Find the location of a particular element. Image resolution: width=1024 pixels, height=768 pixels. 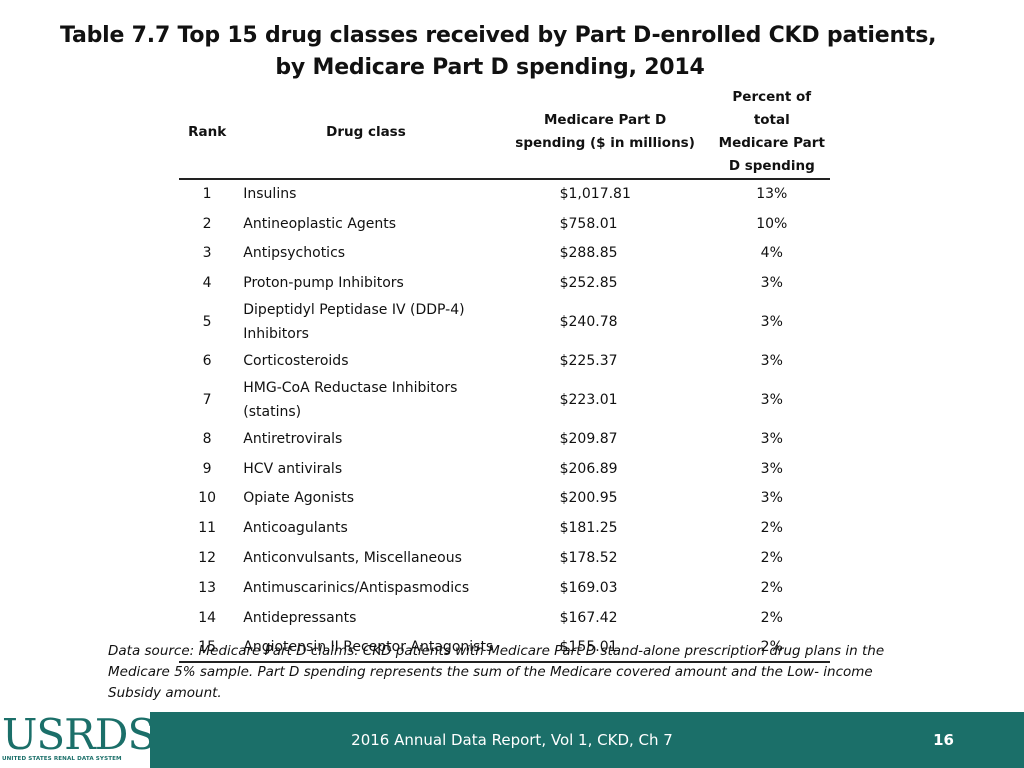

drug-class-line-1: Antidepressants is located at coordinates (300, 617).